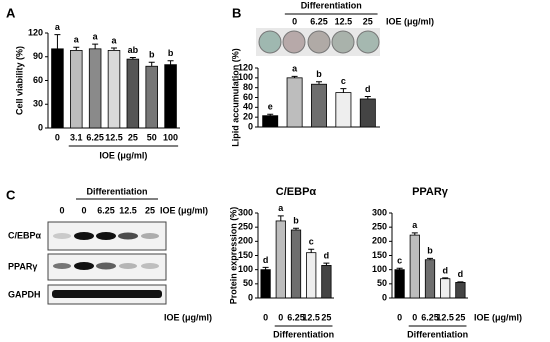 The width and height of the screenshot is (550, 342). I want to click on y-axis-label: Protein expression (%), so click(233, 256).